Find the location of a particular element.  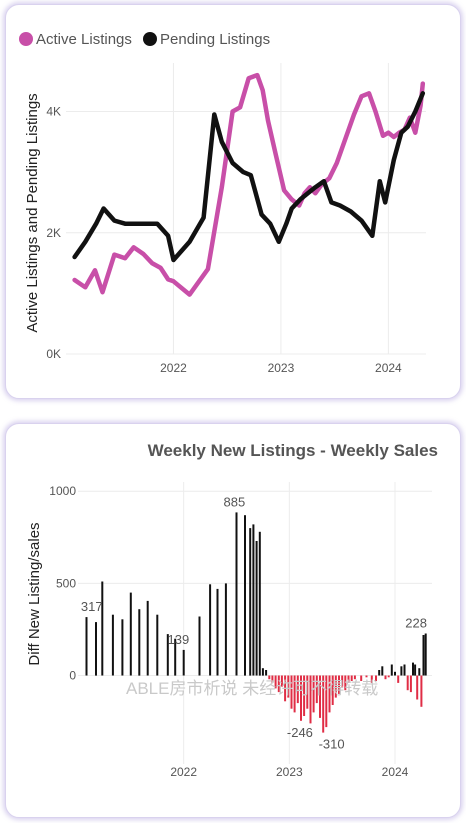

y-tick-label: 500 is located at coordinates (66, 583).